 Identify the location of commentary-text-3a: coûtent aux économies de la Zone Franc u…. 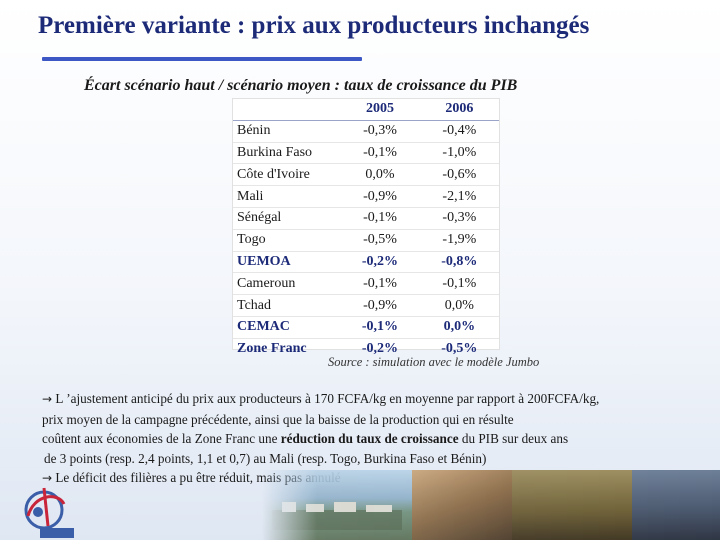
(161, 439).